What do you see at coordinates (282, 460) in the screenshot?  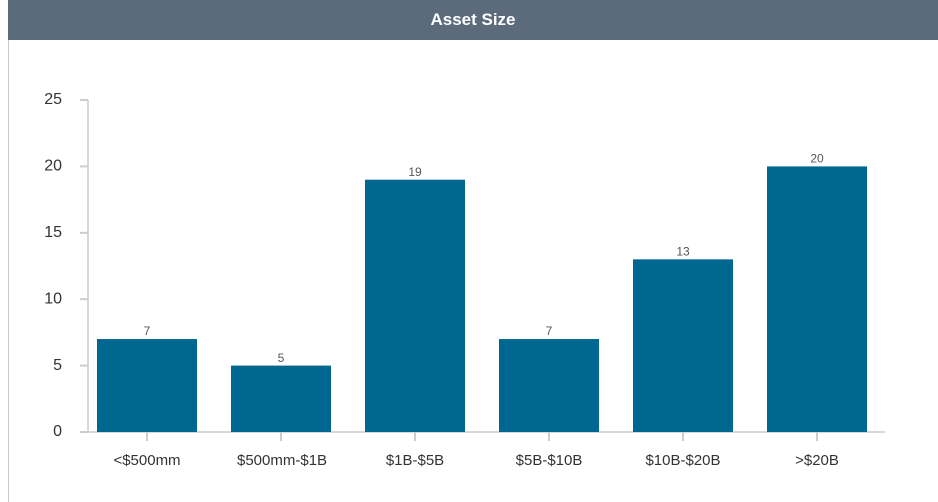 I see `x-tick-label: $500mm-$1B` at bounding box center [282, 460].